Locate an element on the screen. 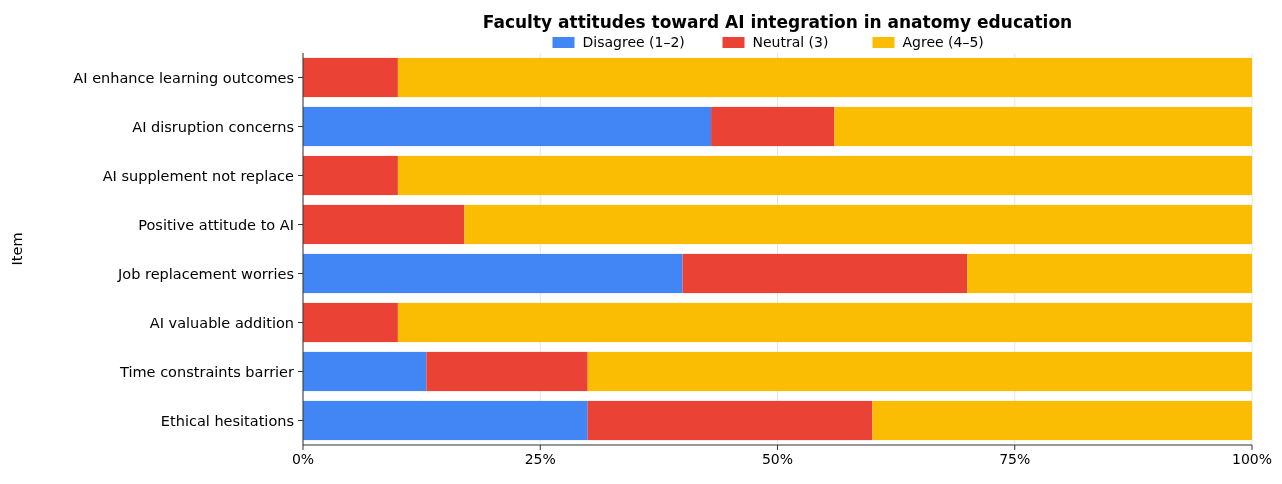 This screenshot has width=1282, height=484. legend-label: Disagree (1–2) is located at coordinates (633, 42).